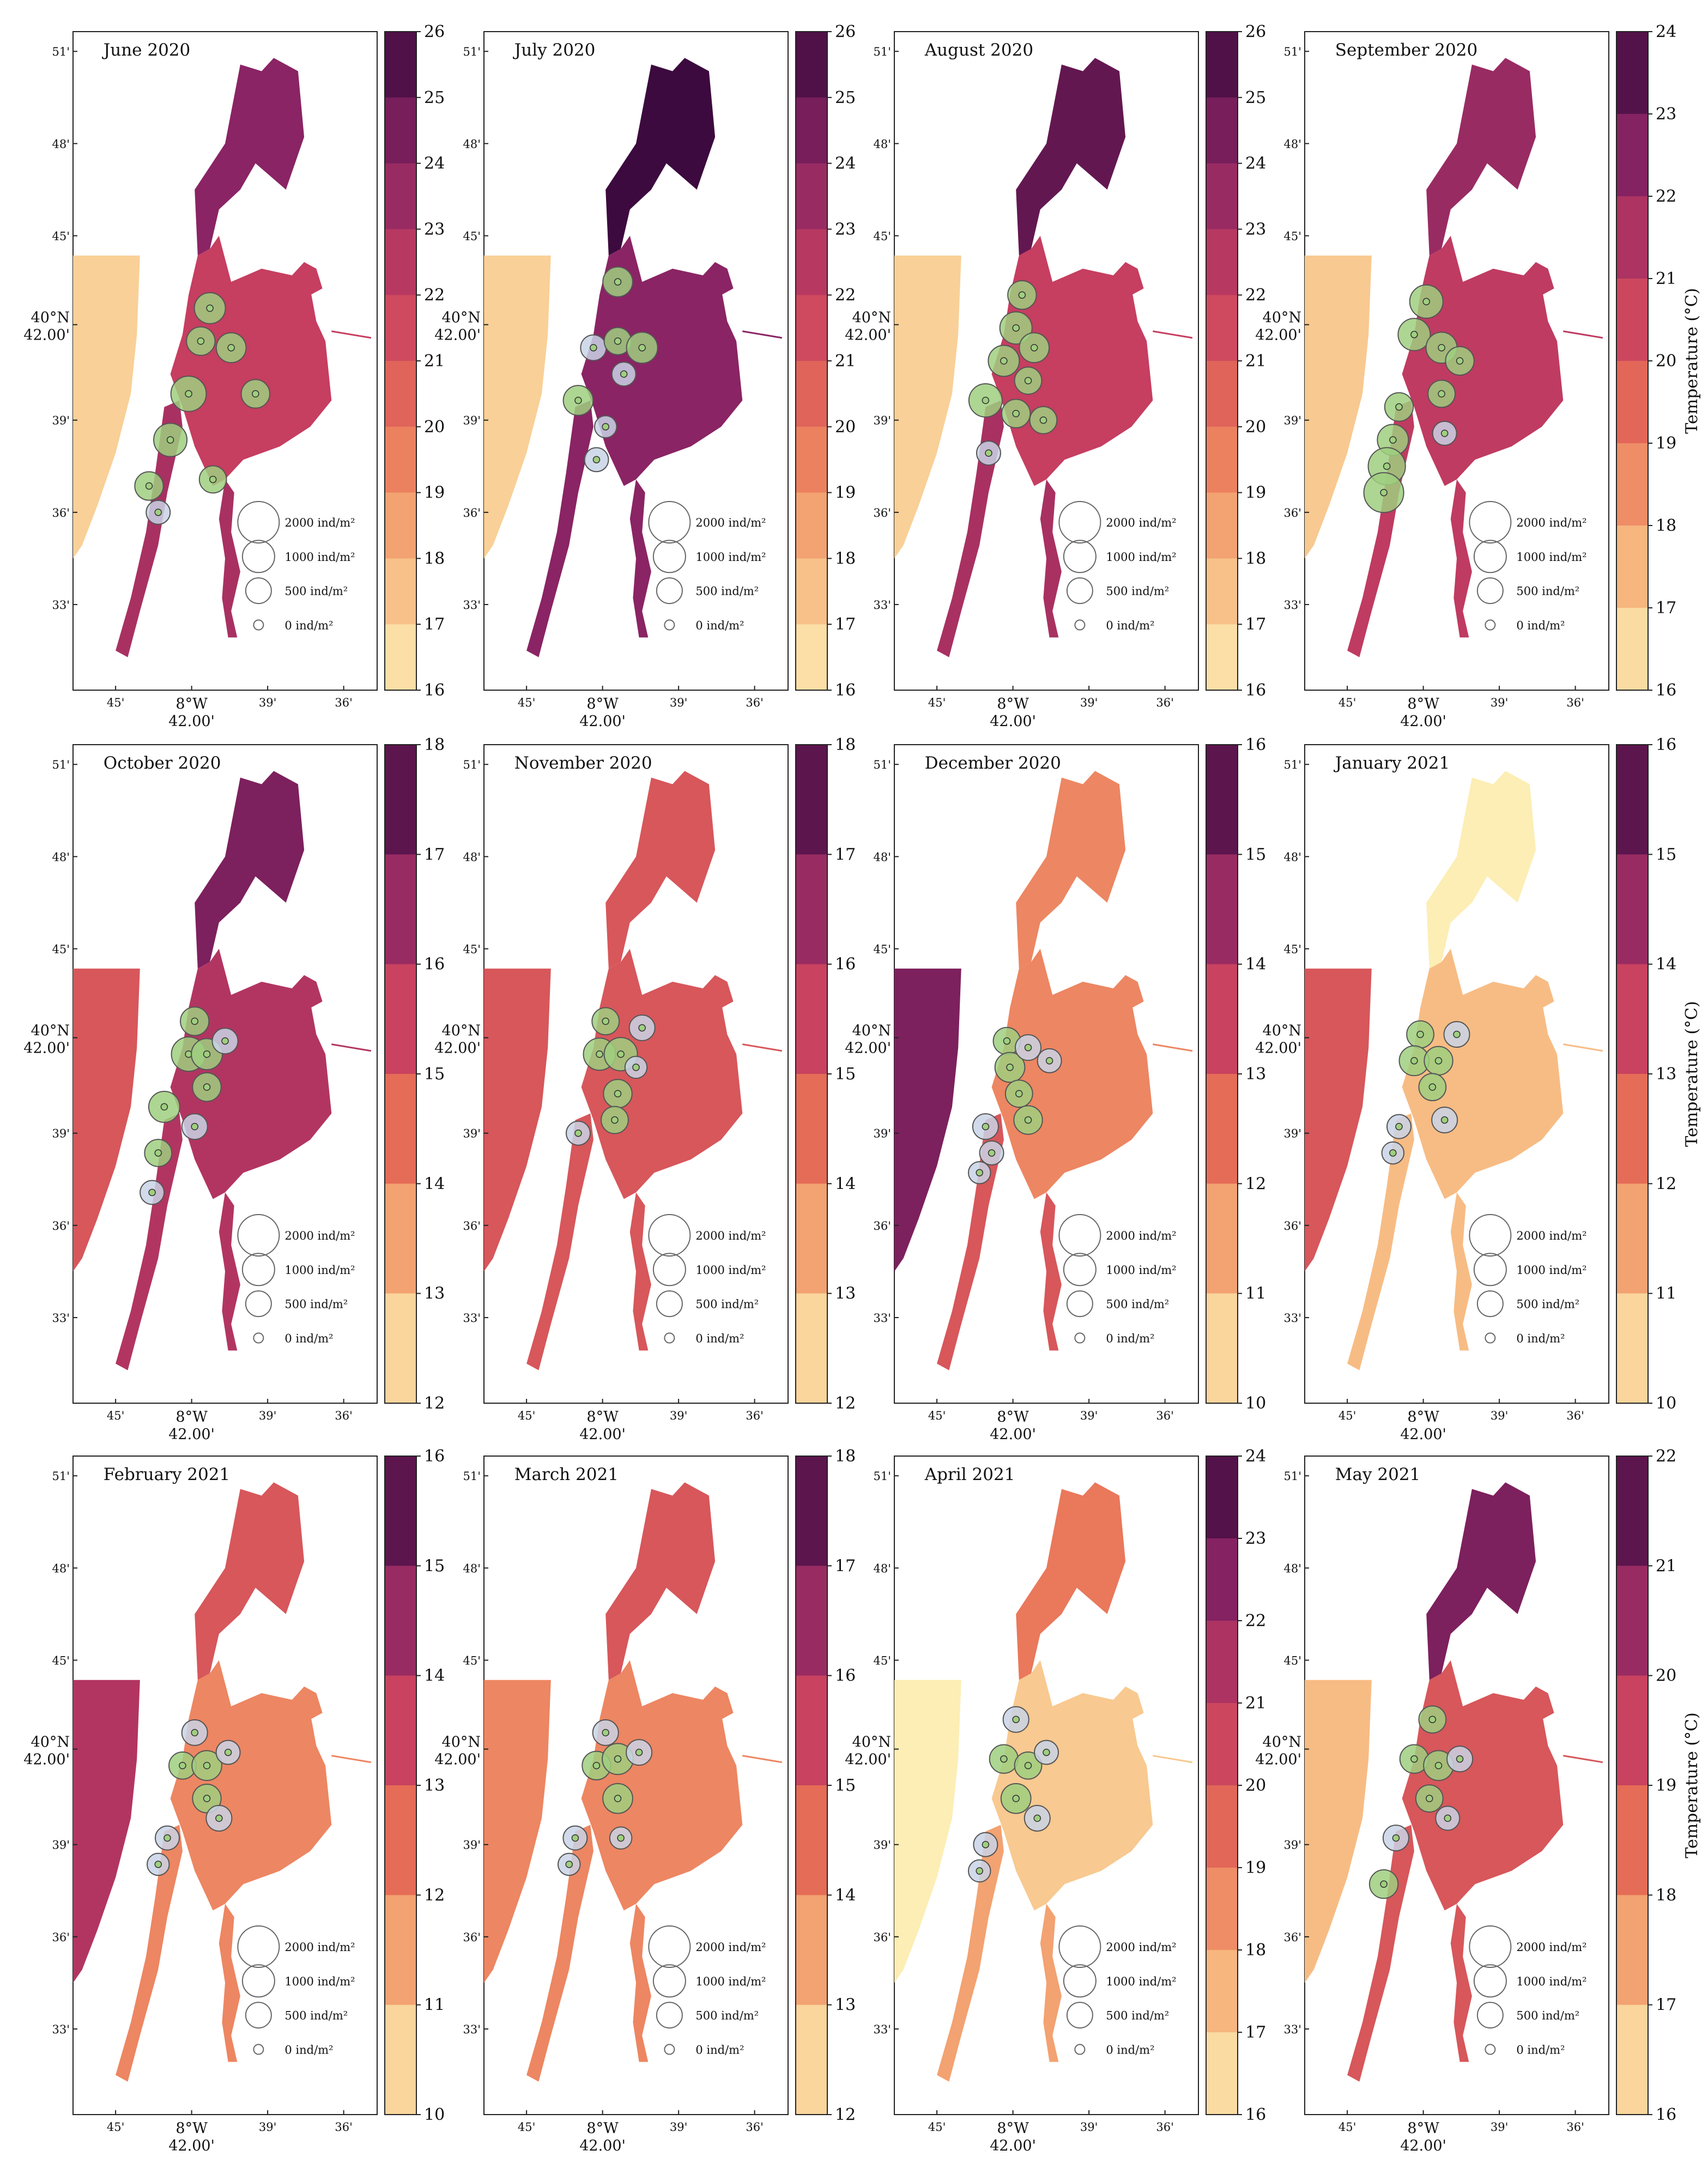 The image size is (1708, 2180). What do you see at coordinates (106, 1831) in the screenshot?
I see `sea-region` at bounding box center [106, 1831].